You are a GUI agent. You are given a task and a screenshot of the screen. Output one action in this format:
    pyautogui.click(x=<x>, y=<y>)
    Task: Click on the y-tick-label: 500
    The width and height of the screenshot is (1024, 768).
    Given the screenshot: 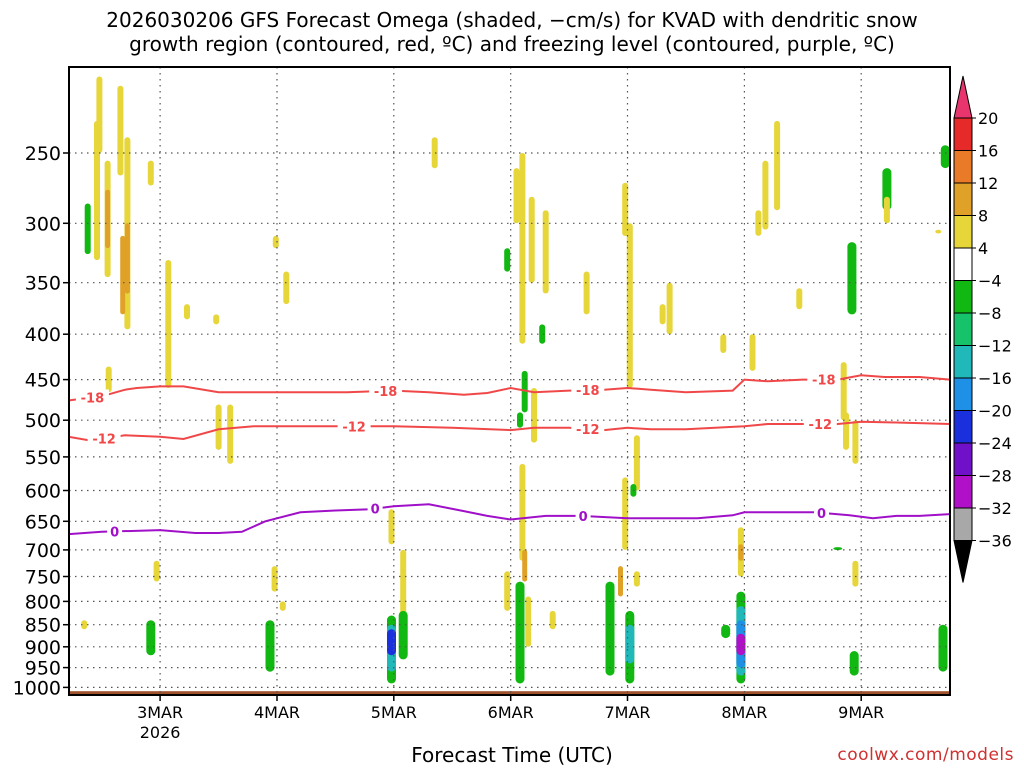 What is the action you would take?
    pyautogui.click(x=43, y=421)
    